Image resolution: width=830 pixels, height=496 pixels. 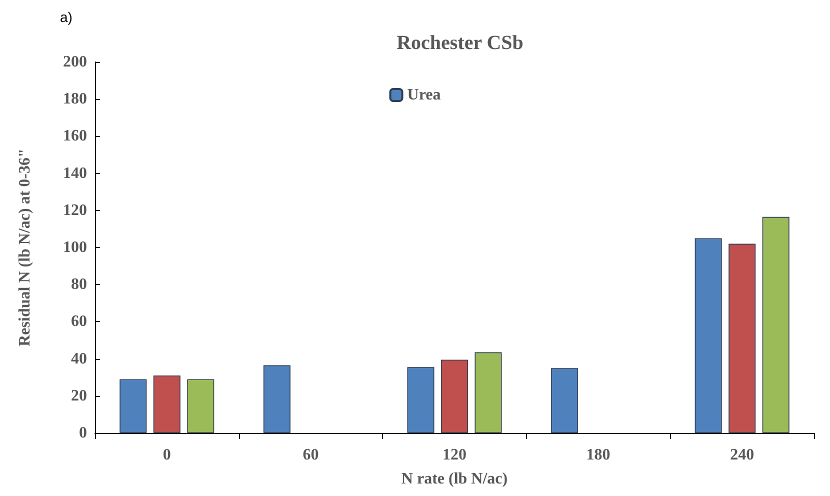 I want to click on x-tick-label: 60, so click(x=310, y=455).